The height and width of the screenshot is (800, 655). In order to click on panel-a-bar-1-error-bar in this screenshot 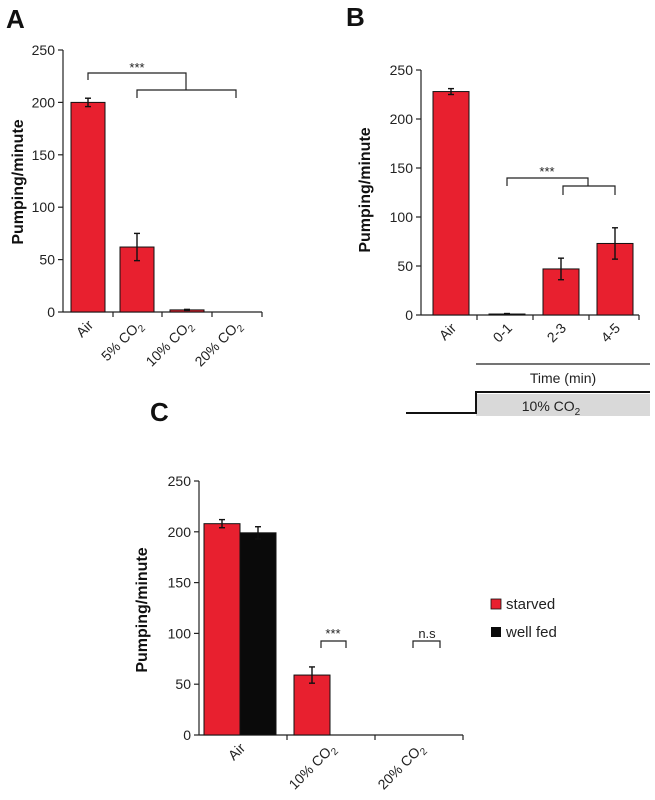, I will do `click(88, 102)`.